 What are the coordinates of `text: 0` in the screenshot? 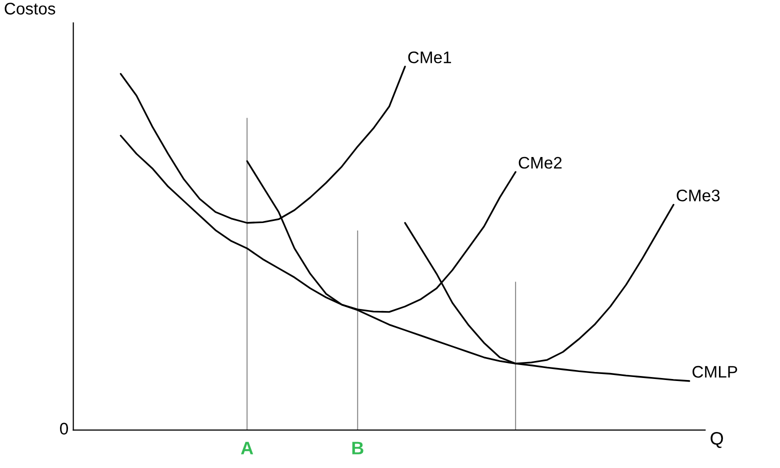 It's located at (64, 428).